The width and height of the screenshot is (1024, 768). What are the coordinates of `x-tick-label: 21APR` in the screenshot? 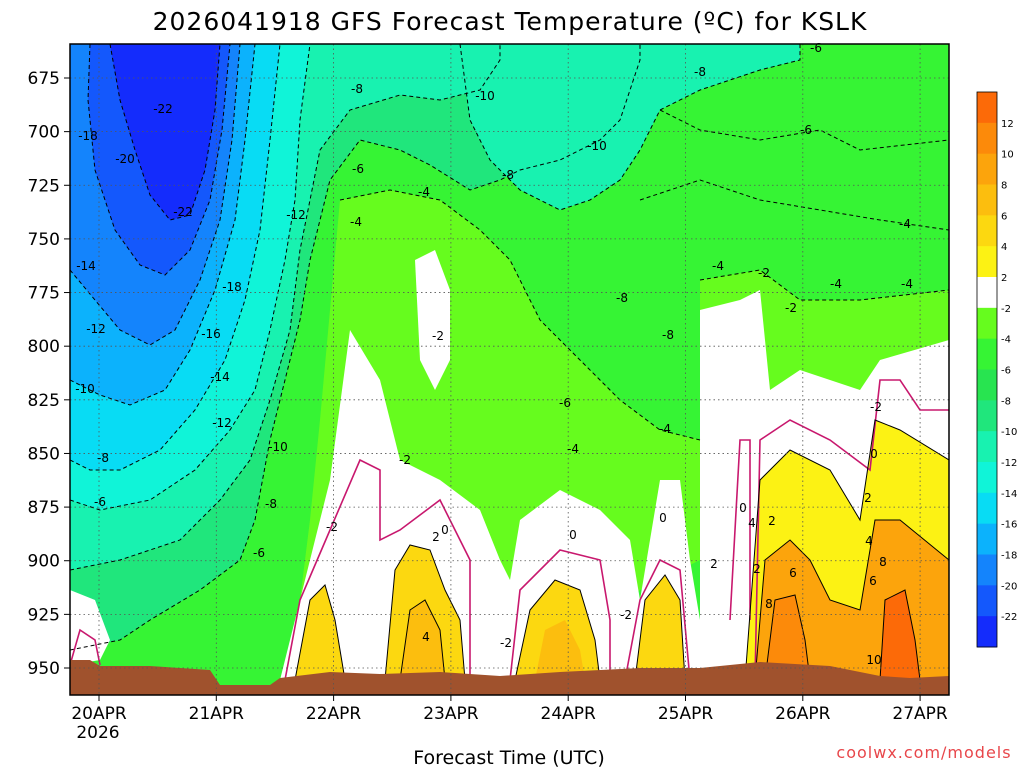 It's located at (217, 714).